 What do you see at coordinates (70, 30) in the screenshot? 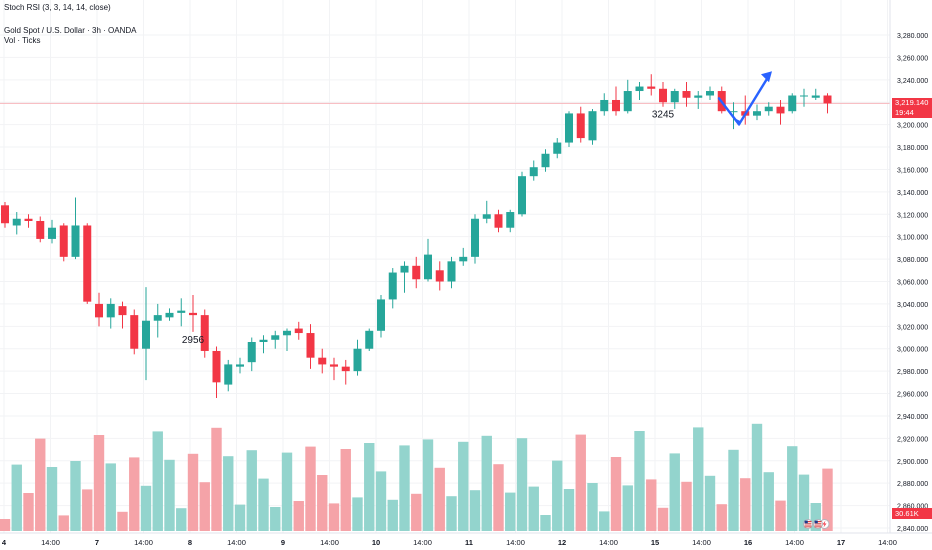
I see `symbol-legend: Gold Spot / U.S. Dollar · 3h · OANDA` at bounding box center [70, 30].